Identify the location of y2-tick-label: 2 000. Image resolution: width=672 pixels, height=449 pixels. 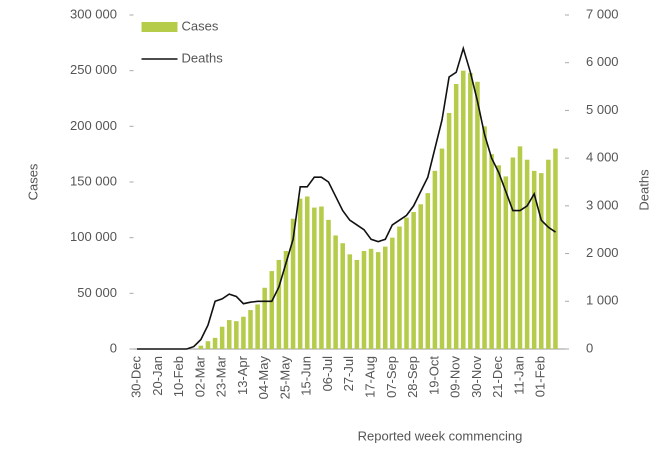
(602, 252).